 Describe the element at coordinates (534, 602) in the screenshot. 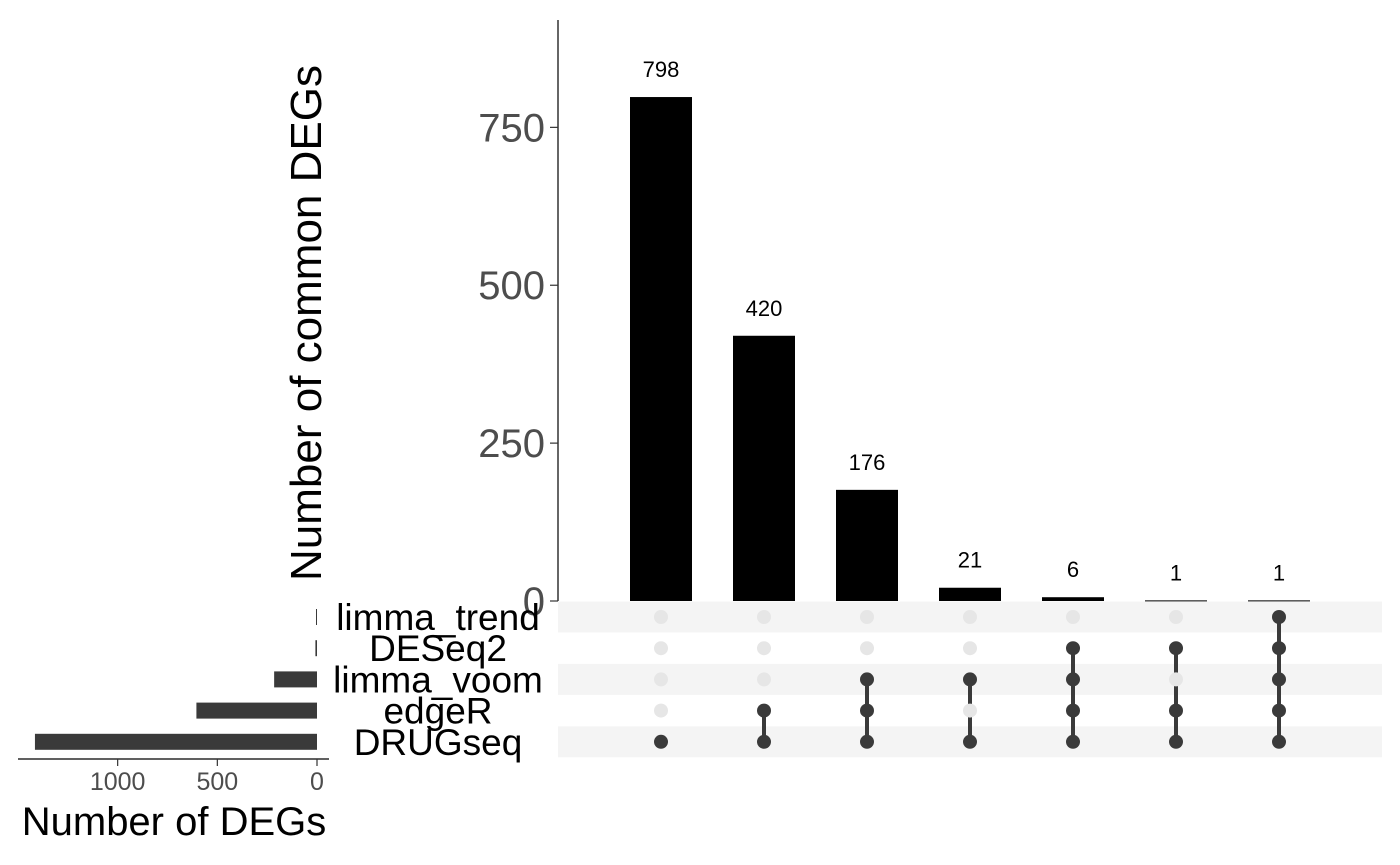

I see `intersection-y-tick-label: 0` at that location.